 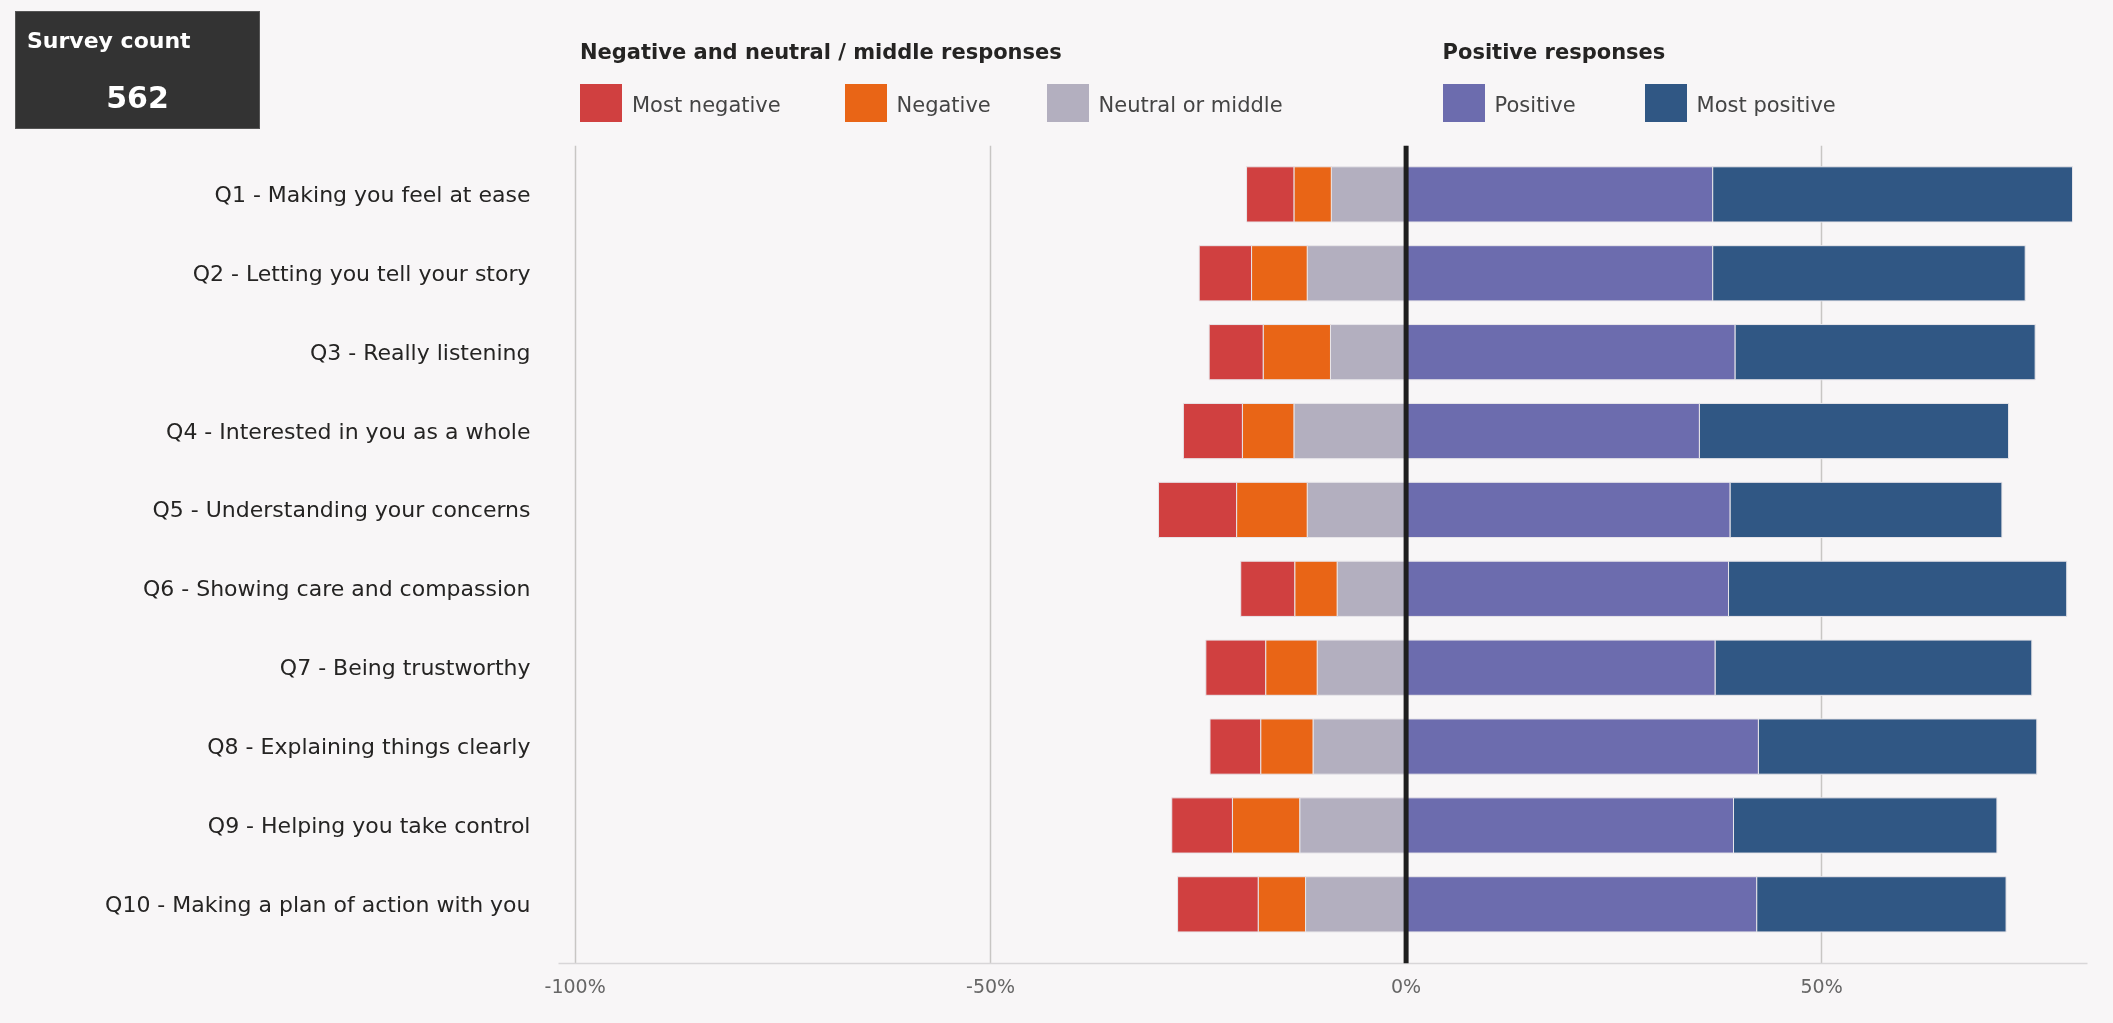 I want to click on legend-label: Most negative, so click(x=706, y=105).